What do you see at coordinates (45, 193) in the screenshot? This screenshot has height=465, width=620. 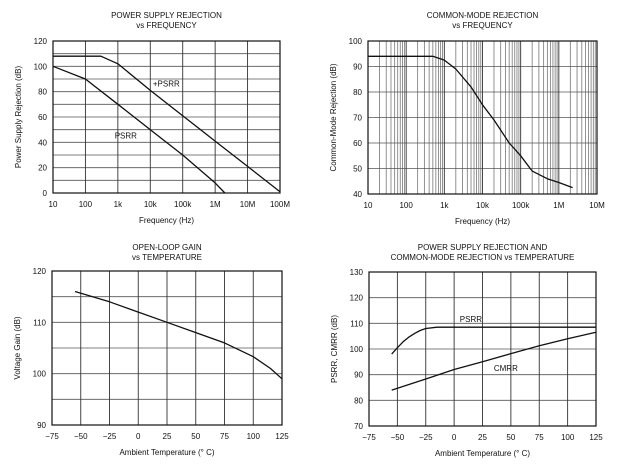 I see `y-tick-label: 0` at bounding box center [45, 193].